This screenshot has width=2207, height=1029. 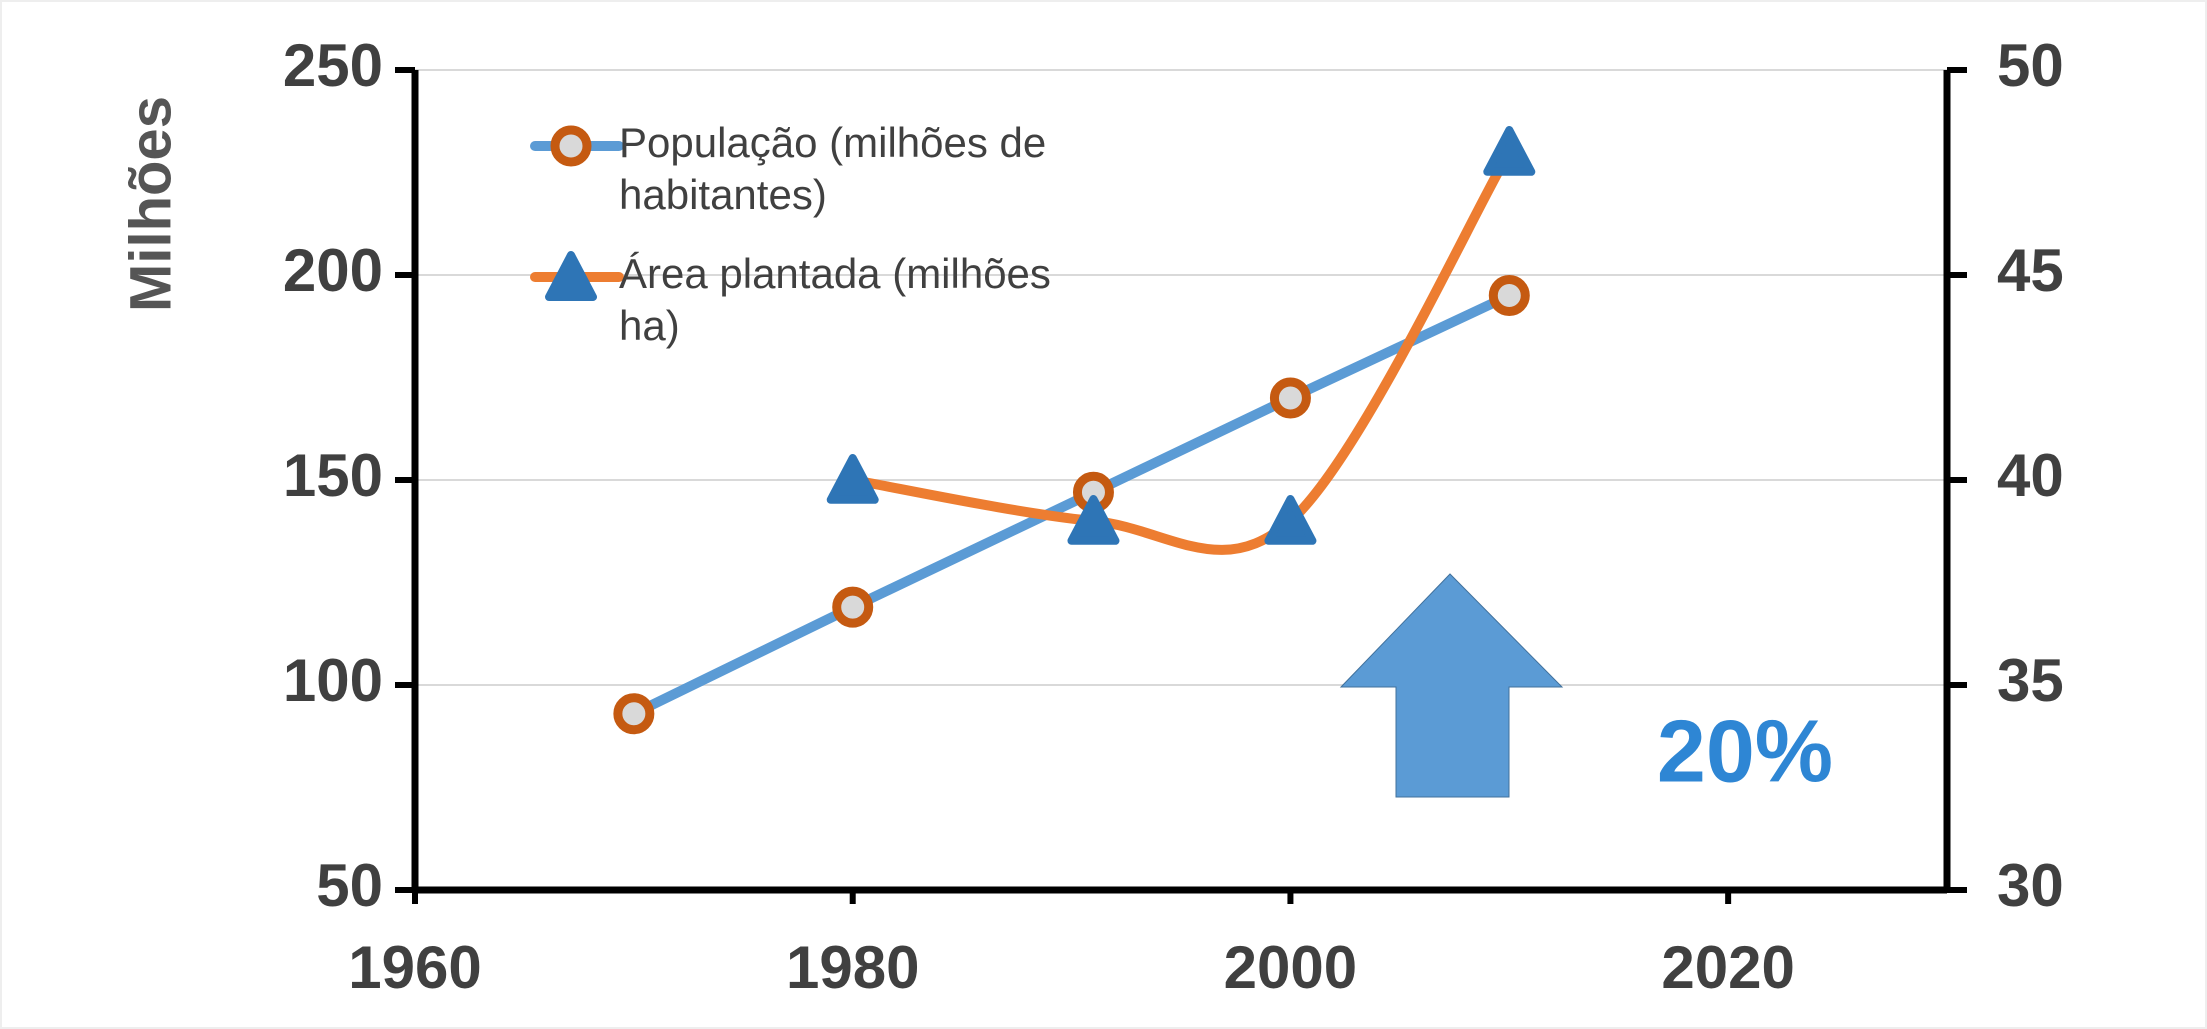 What do you see at coordinates (333, 270) in the screenshot?
I see `y-tick-label: 200` at bounding box center [333, 270].